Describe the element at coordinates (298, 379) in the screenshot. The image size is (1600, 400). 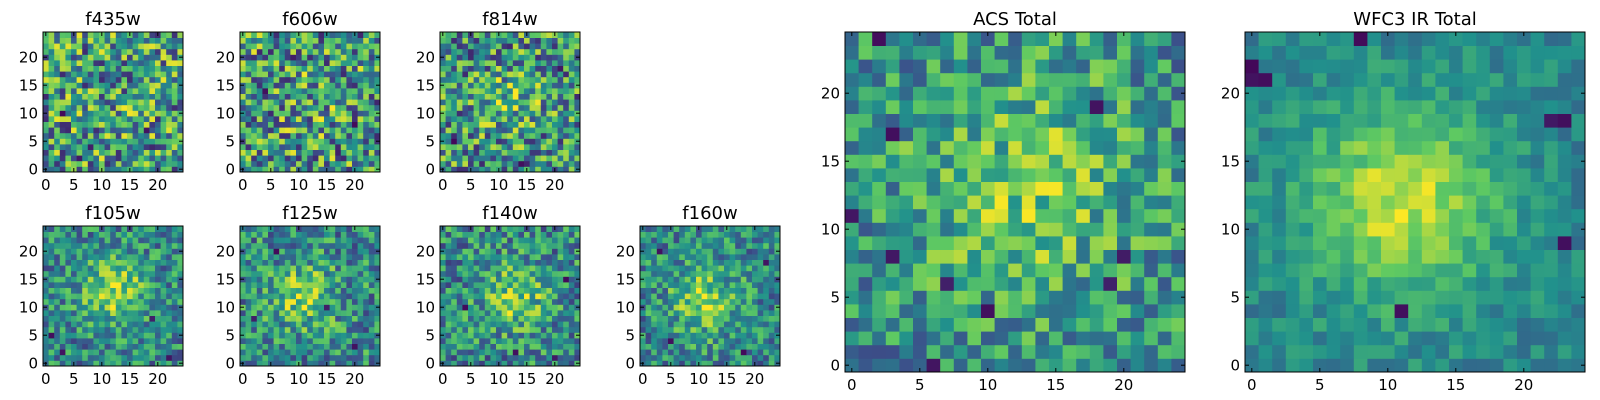
I see `x-tick-label: 10` at that location.